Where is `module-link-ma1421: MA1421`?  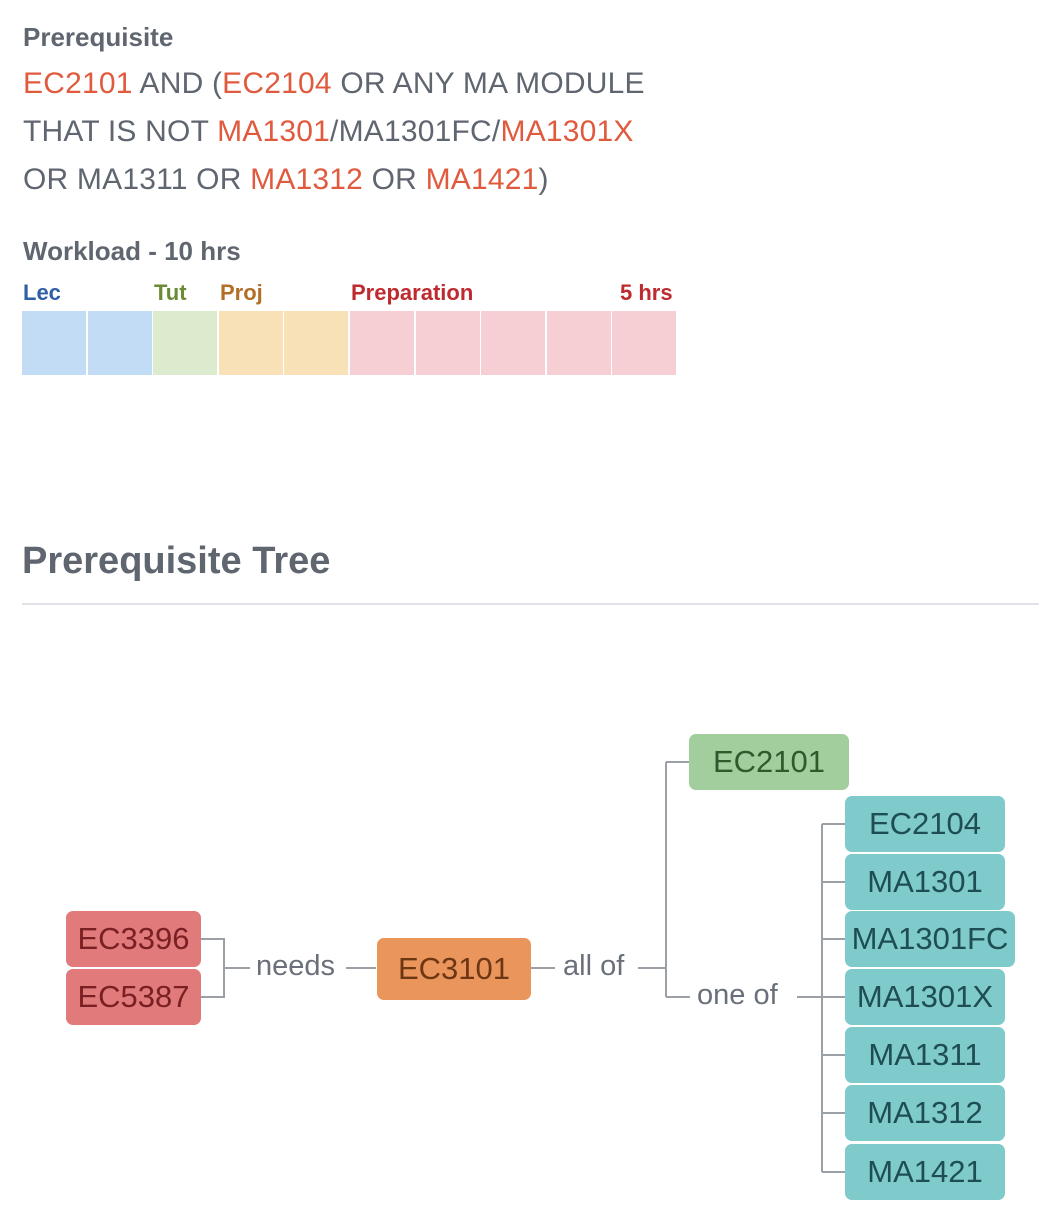 module-link-ma1421: MA1421 is located at coordinates (482, 179).